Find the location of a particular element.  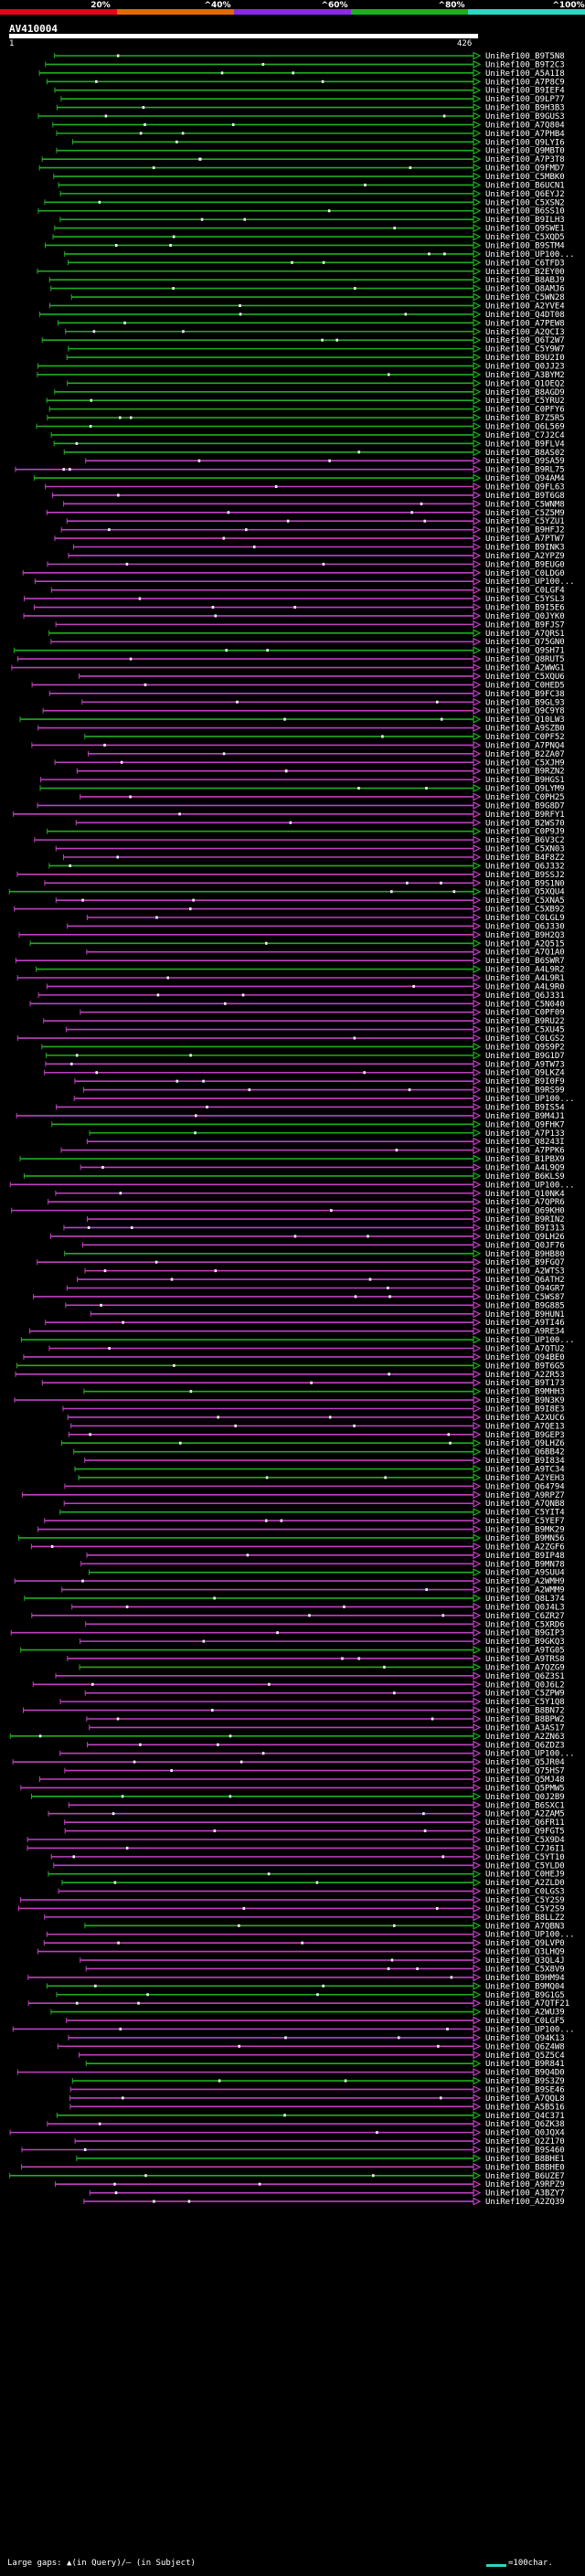

hit-row: UniRef100_B1PBX9 is located at coordinates (292, 1159).